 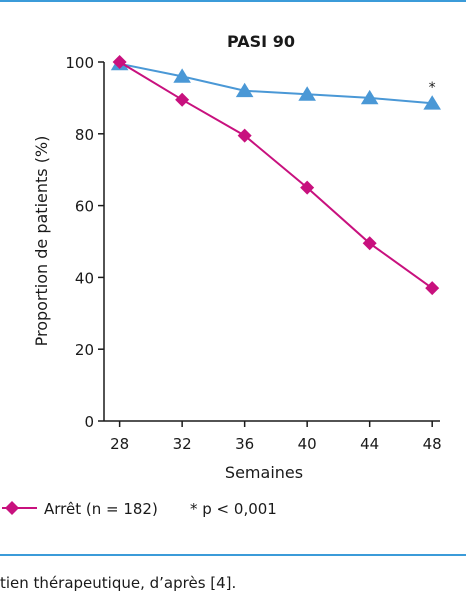 What do you see at coordinates (79, 63) in the screenshot?
I see `y-tick-label: 100` at bounding box center [79, 63].